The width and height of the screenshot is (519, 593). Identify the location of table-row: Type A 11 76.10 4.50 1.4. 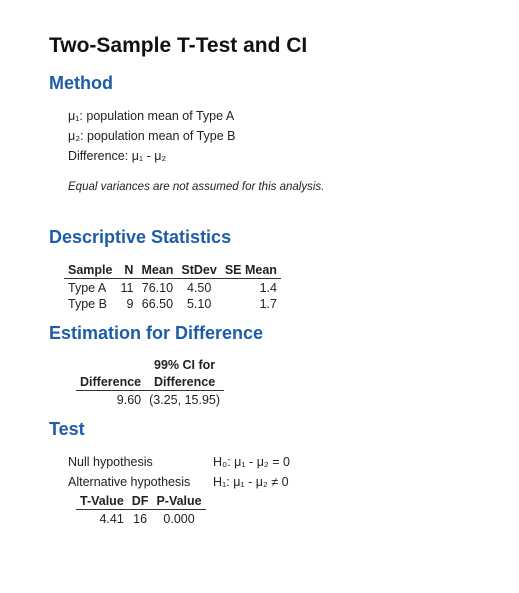
(172, 287).